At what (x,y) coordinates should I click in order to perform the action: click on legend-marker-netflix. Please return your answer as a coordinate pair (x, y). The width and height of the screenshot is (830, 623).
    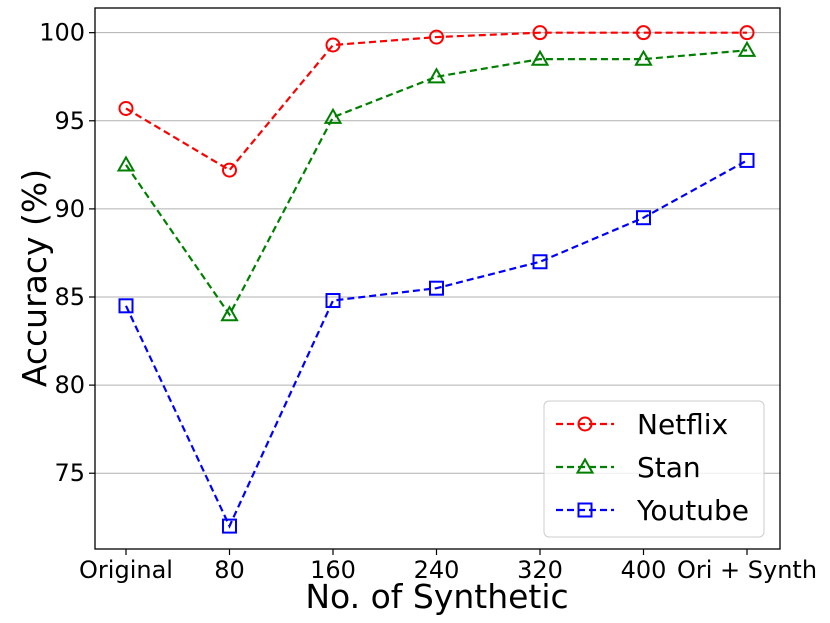
    Looking at the image, I should click on (585, 424).